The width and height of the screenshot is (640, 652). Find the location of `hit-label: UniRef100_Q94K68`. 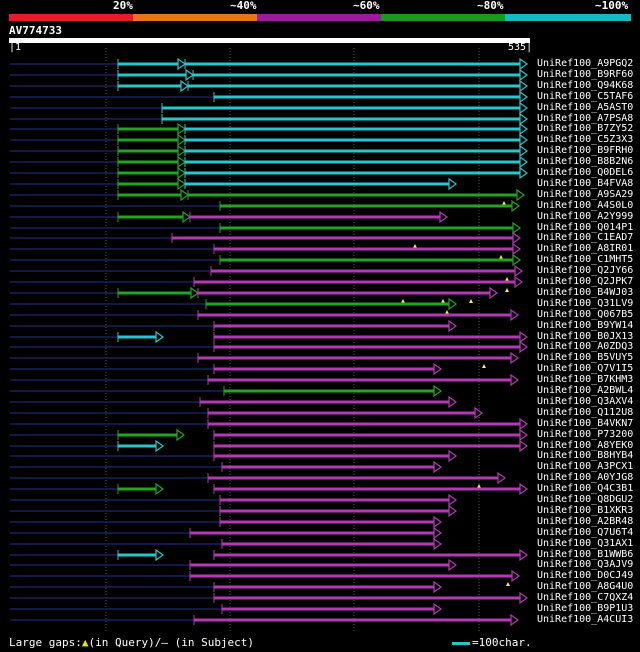

hit-label: UniRef100_Q94K68 is located at coordinates (585, 85).